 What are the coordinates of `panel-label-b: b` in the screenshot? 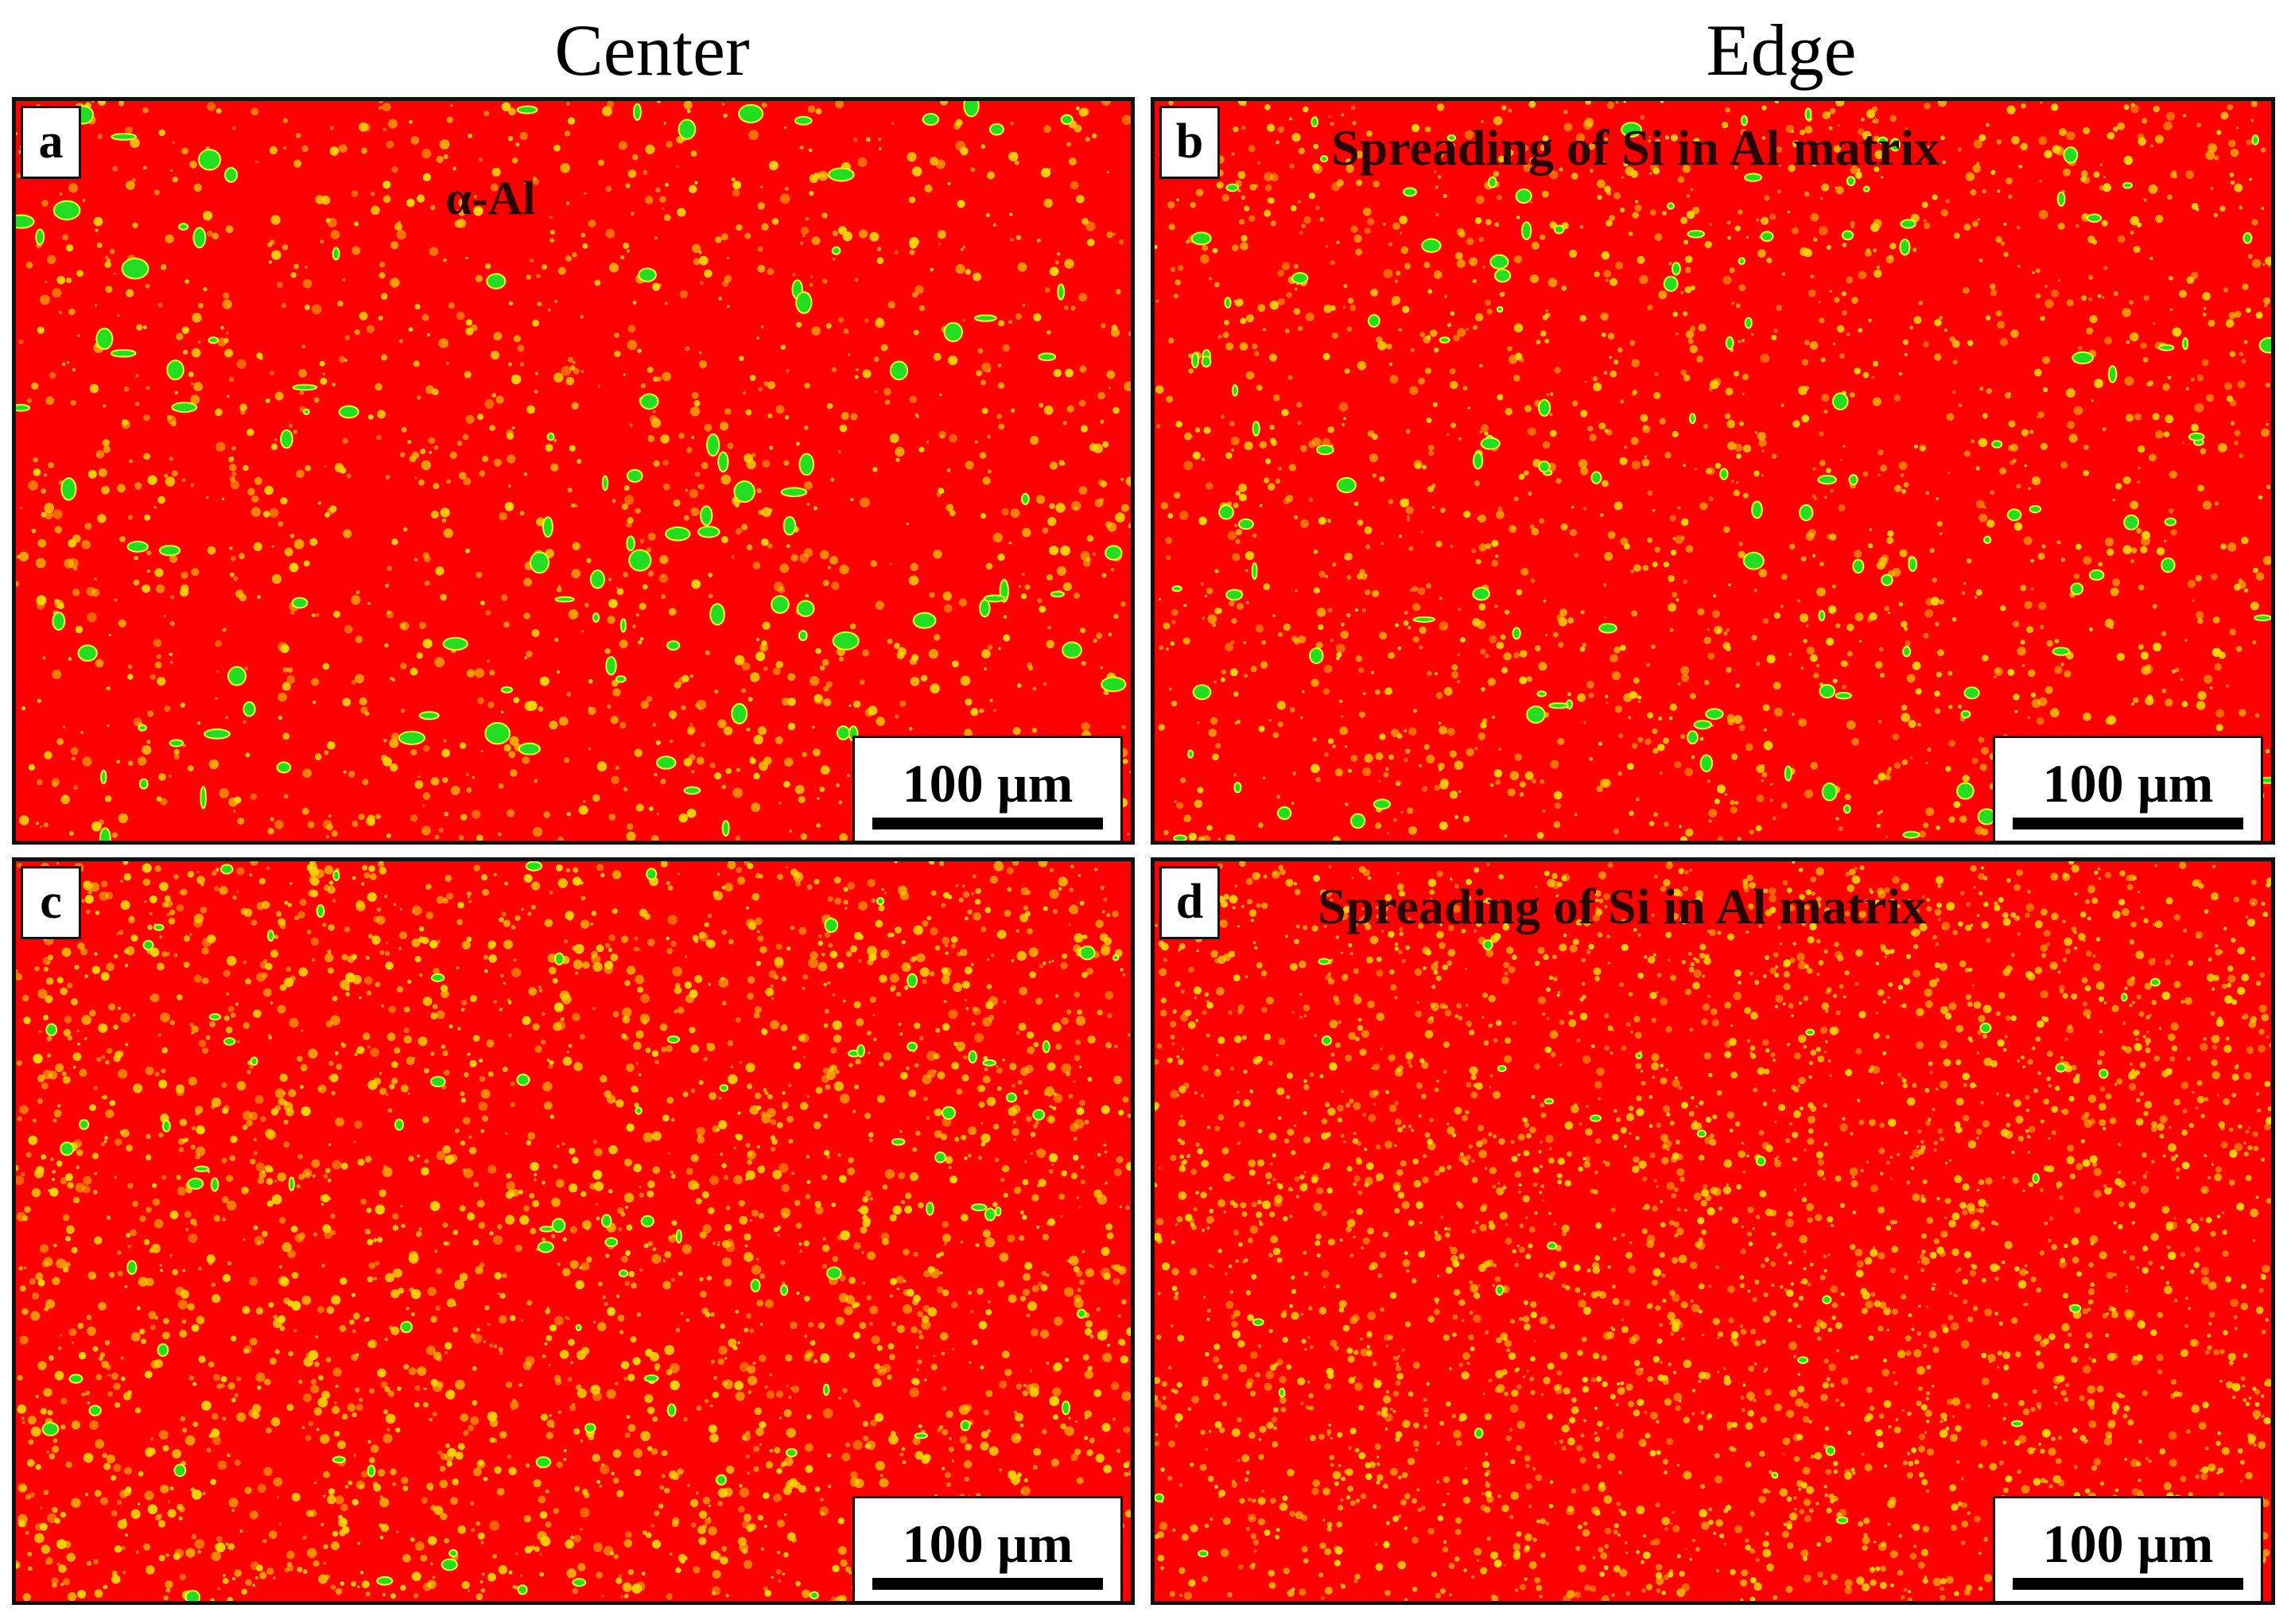 It's located at (1189, 142).